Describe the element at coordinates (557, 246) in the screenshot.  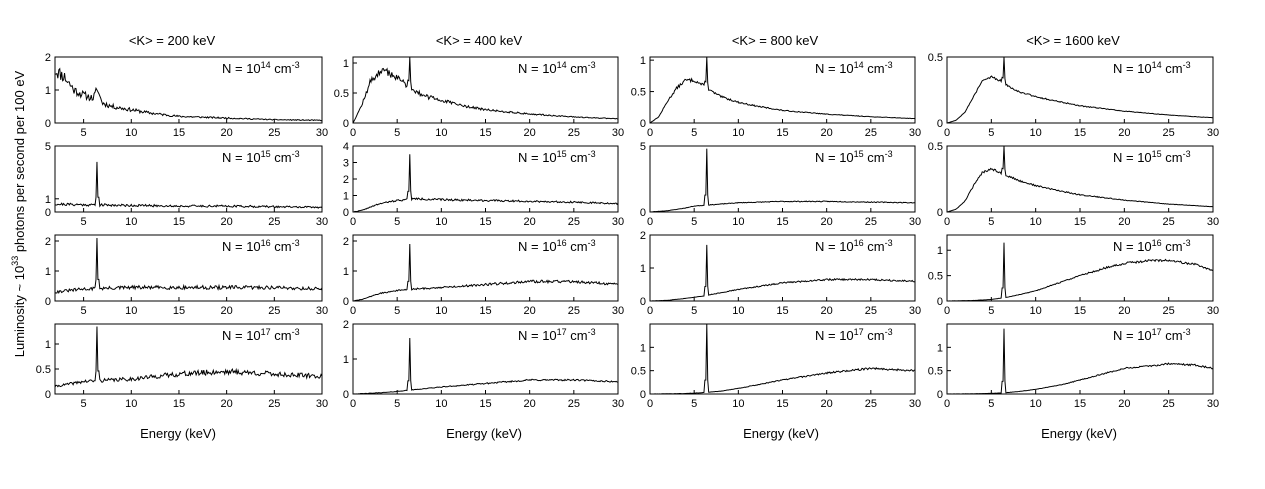
I see `density-label-r3c2: N = 1016 cm-3` at that location.